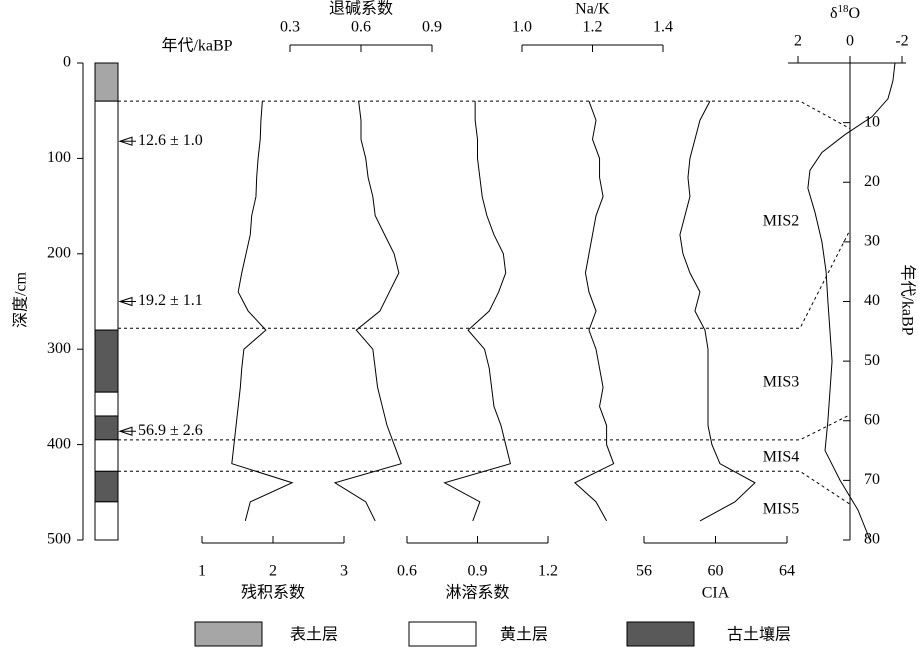  What do you see at coordinates (872, 181) in the screenshot?
I see `age-tick-label: 20` at bounding box center [872, 181].